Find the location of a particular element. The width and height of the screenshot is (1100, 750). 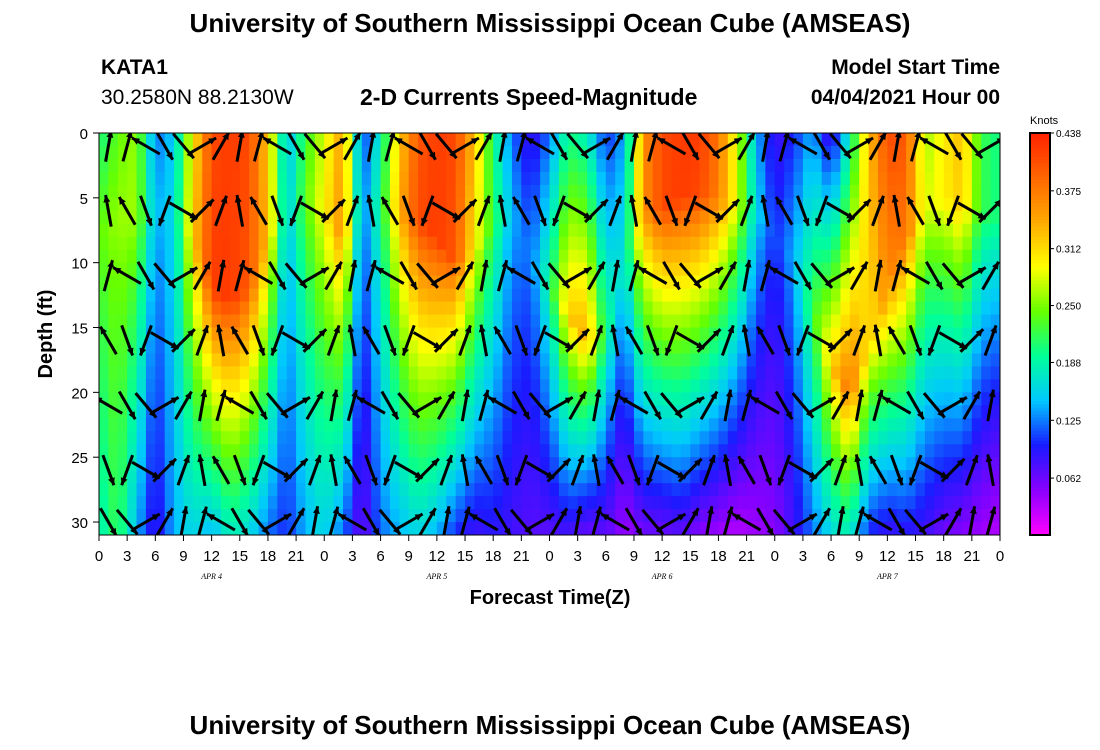

x-tick-label: 12 is located at coordinates (437, 556).